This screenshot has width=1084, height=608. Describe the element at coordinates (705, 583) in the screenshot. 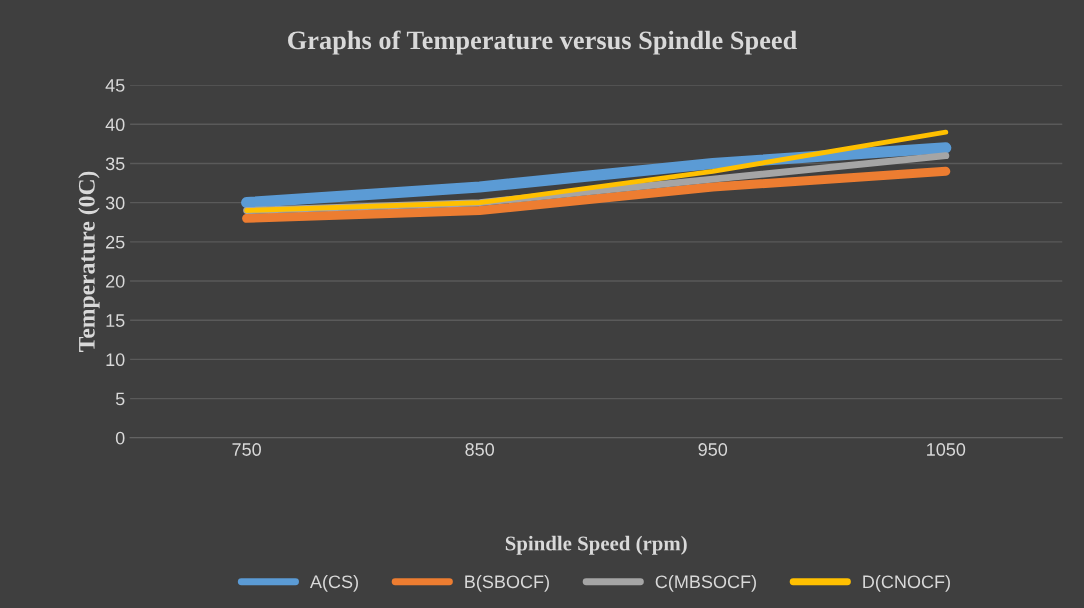

I see `legend-label: C(MBSOCF)` at that location.